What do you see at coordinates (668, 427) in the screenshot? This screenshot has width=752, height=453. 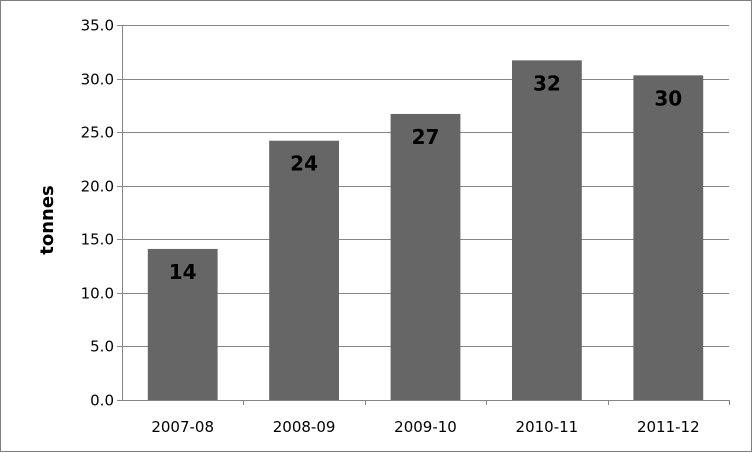 I see `x-tick-label: 2011-12` at bounding box center [668, 427].